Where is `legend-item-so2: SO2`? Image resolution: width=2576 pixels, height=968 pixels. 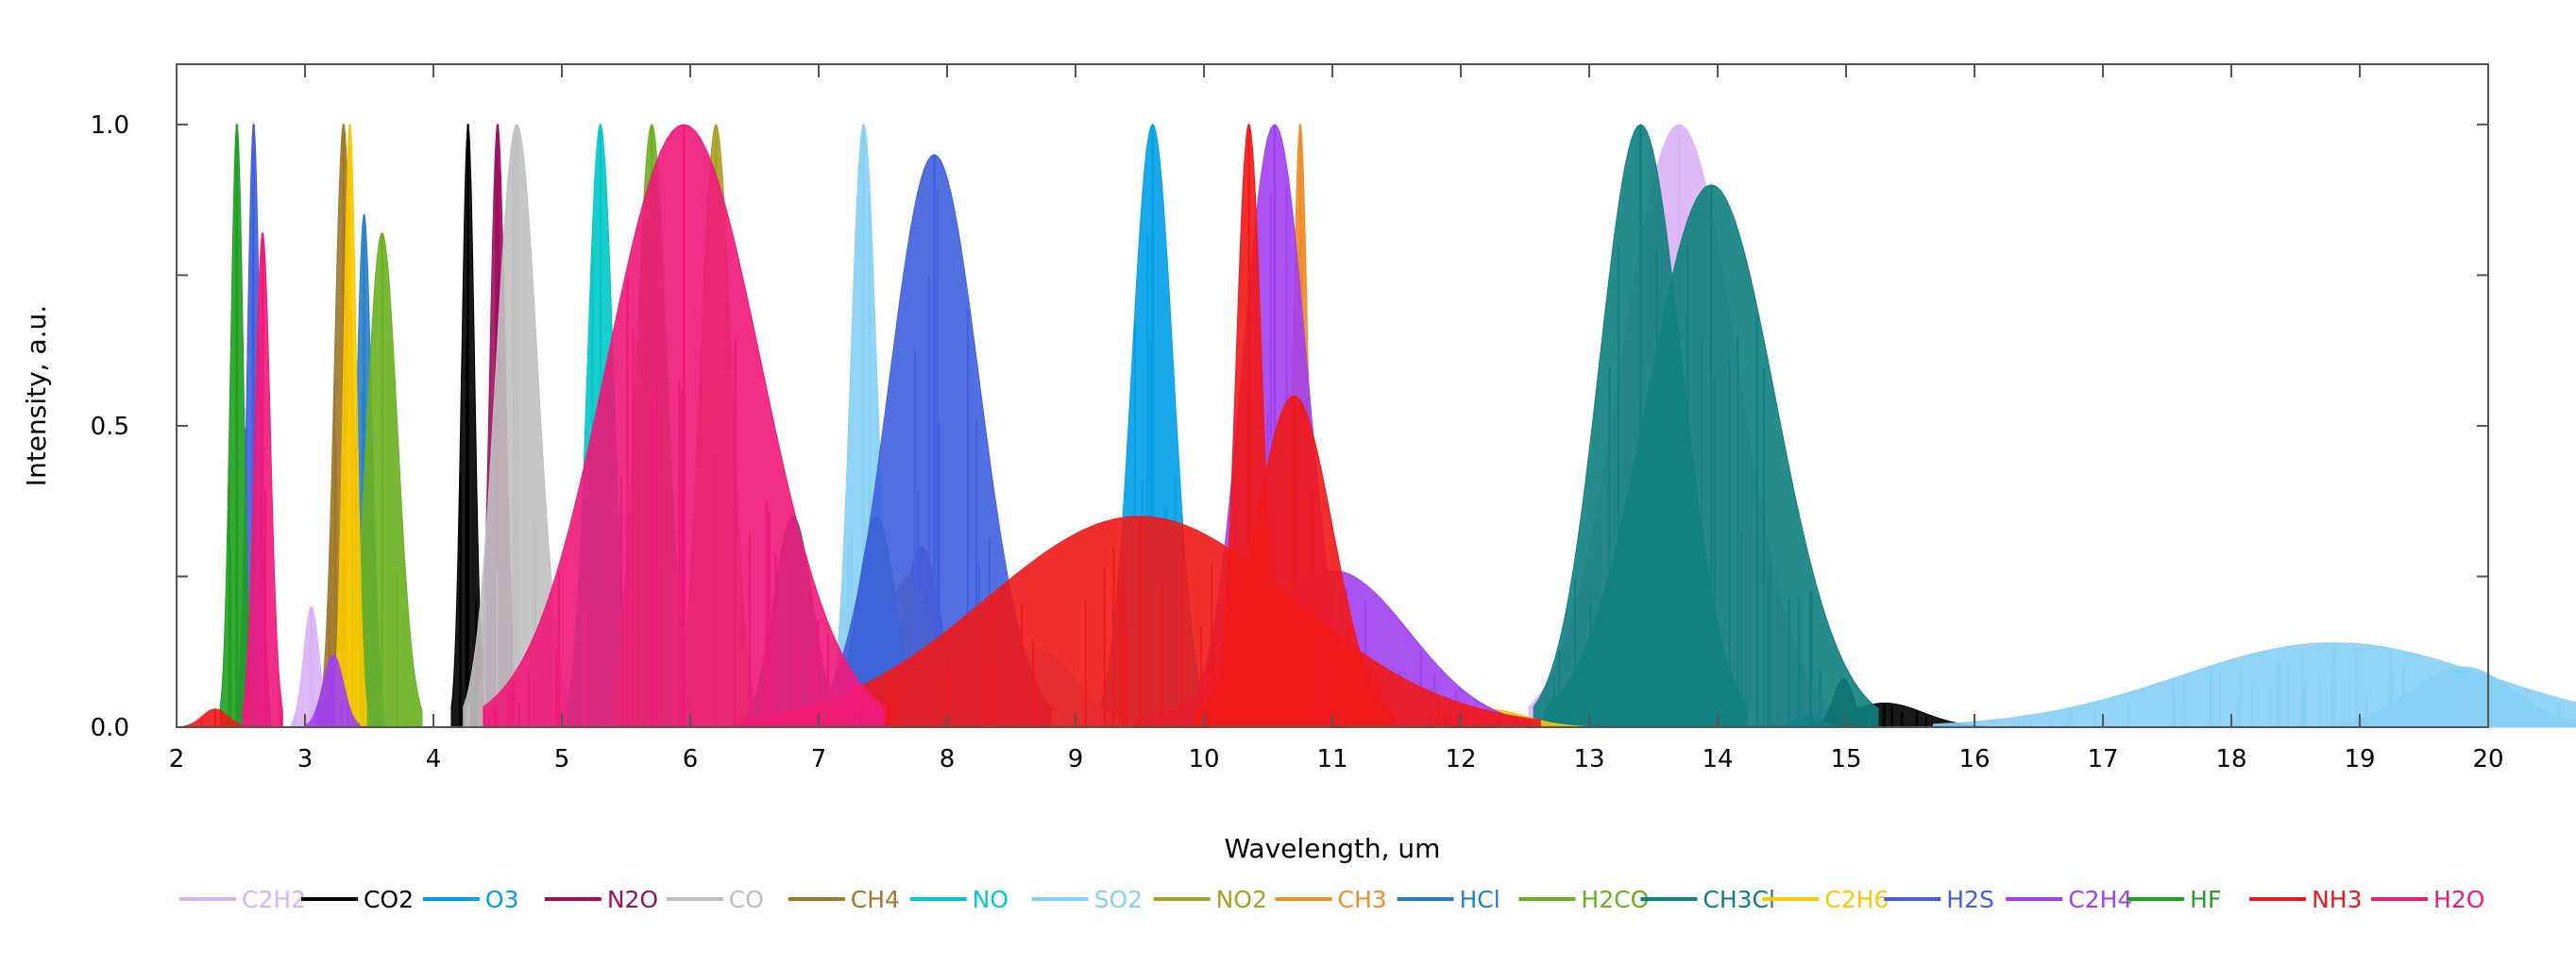
legend-item-so2: SO2 is located at coordinates (1087, 899).